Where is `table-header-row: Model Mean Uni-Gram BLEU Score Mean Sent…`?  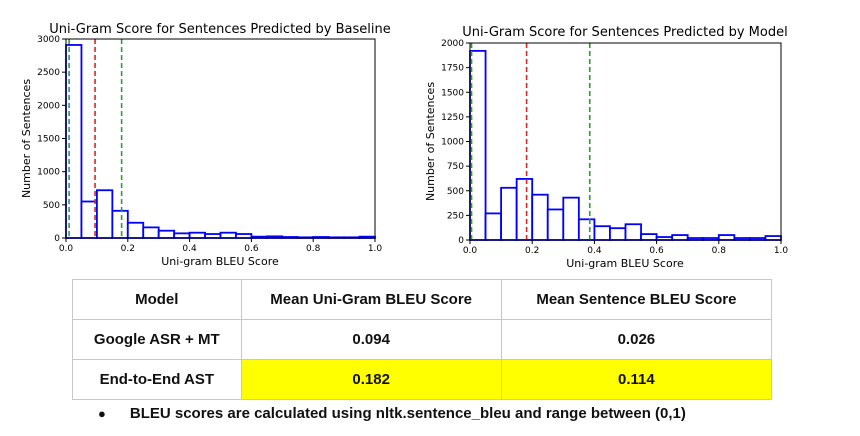 table-header-row: Model Mean Uni-Gram BLEU Score Mean Sent… is located at coordinates (422, 299).